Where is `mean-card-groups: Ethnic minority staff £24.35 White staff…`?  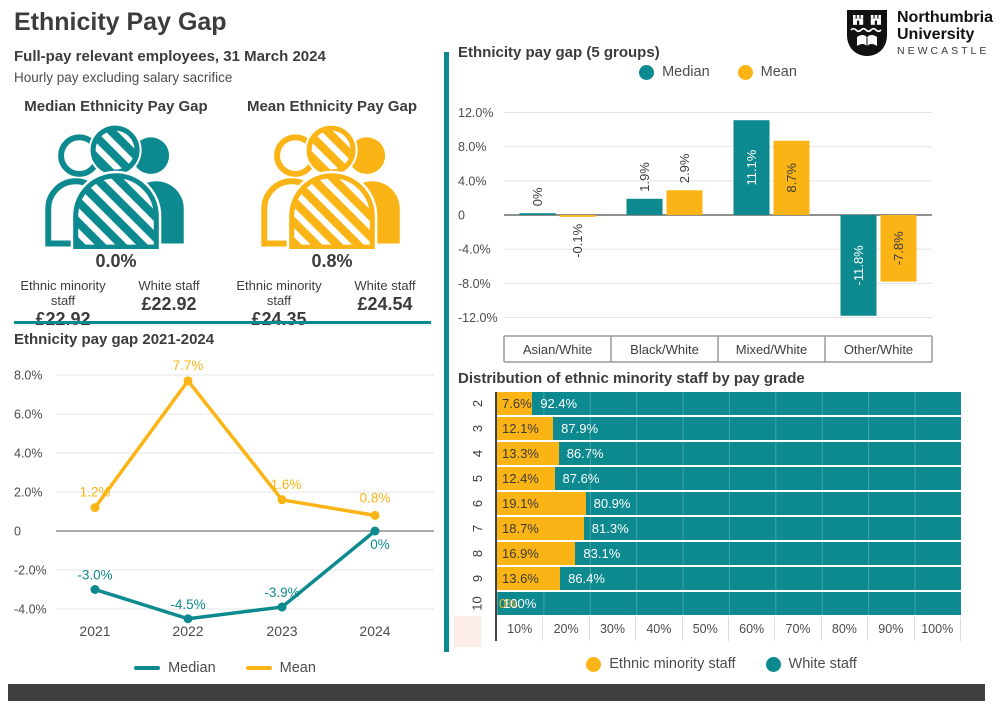 mean-card-groups: Ethnic minority staff £24.35 White staff… is located at coordinates (332, 304).